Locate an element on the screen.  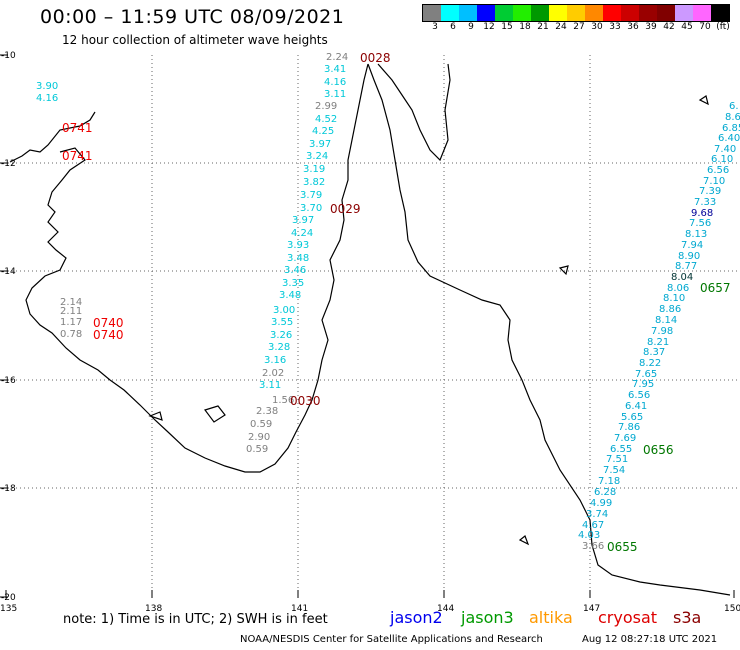
wave-height-value: 7.65 is located at coordinates (646, 374).